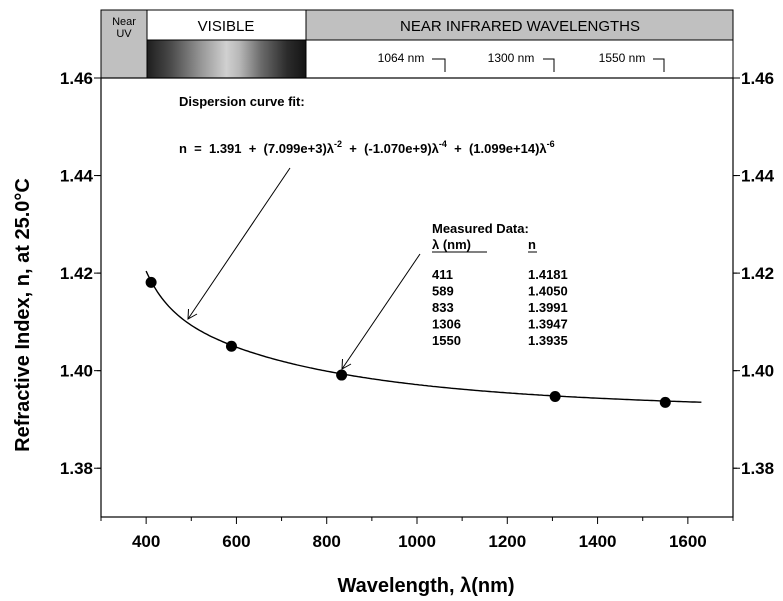 The image size is (783, 601). I want to click on table-cell-lambda: 833, so click(443, 307).